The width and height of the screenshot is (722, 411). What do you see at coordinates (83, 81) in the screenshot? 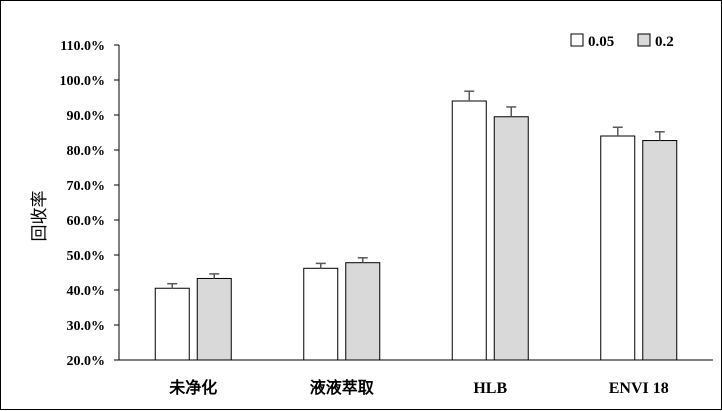
I see `y-tick-label: 100.0%` at bounding box center [83, 81].